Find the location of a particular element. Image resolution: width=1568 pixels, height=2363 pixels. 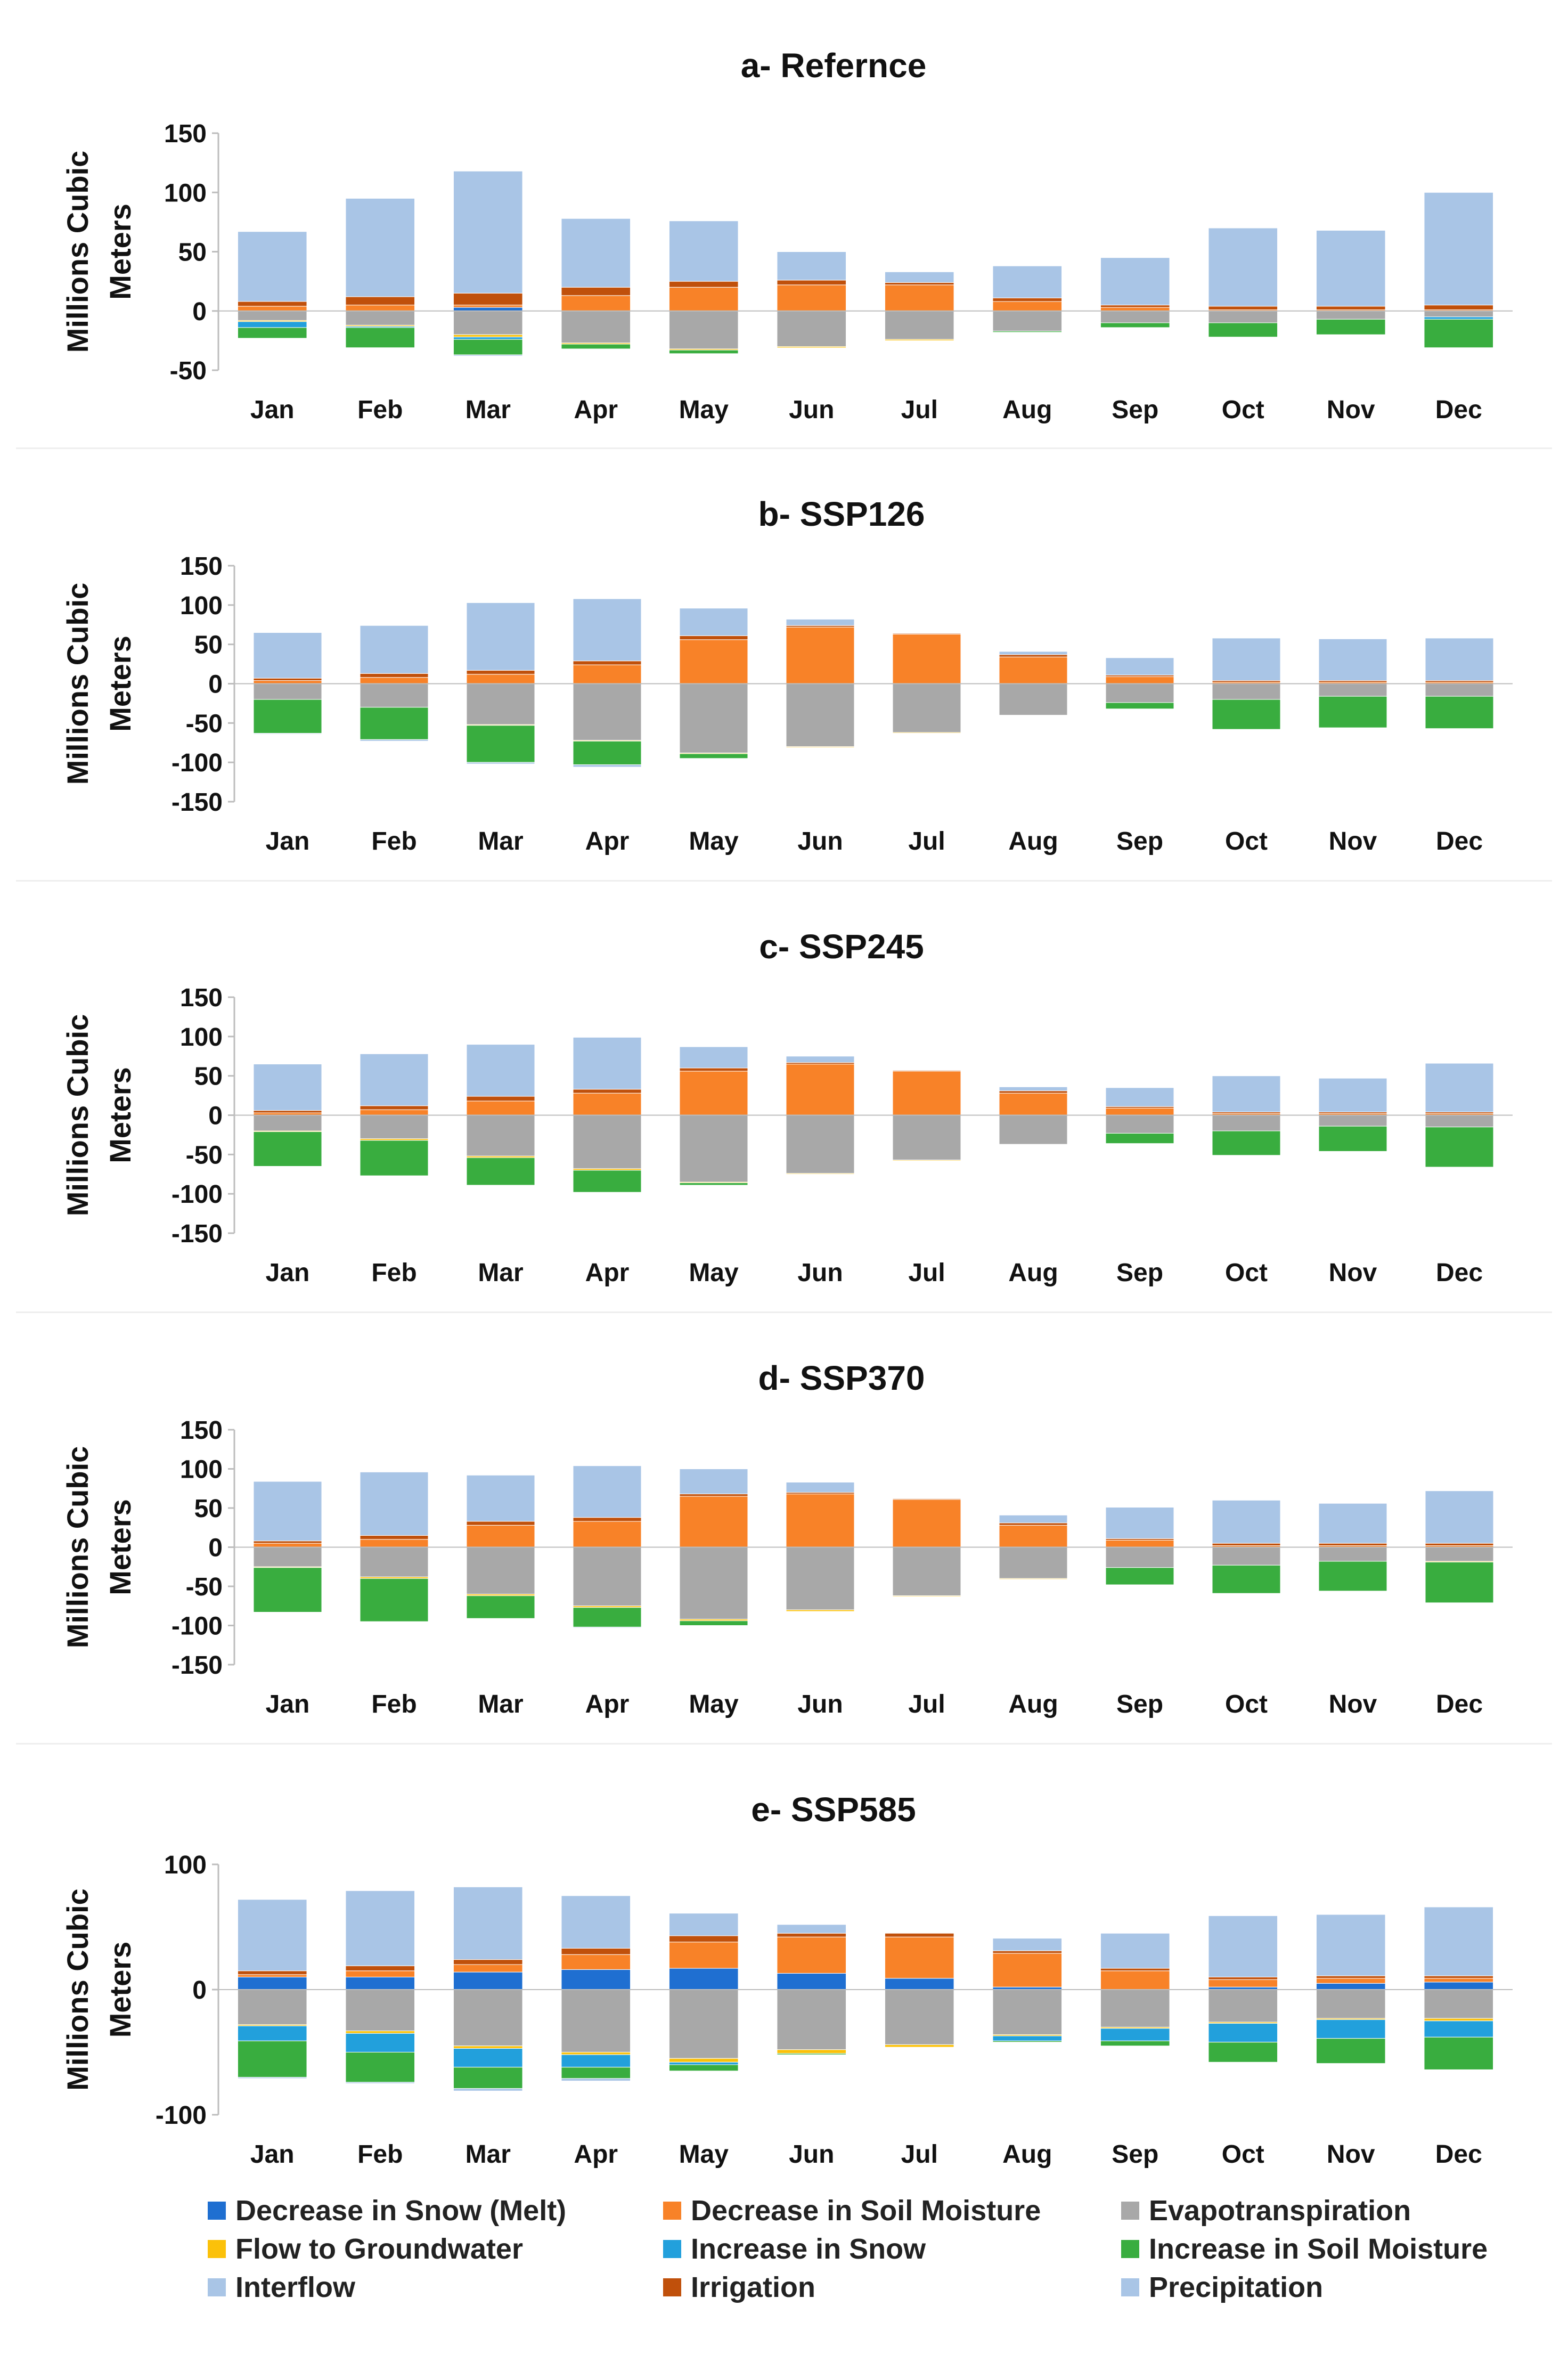

x-tick-label: Dec is located at coordinates (1458, 2154).